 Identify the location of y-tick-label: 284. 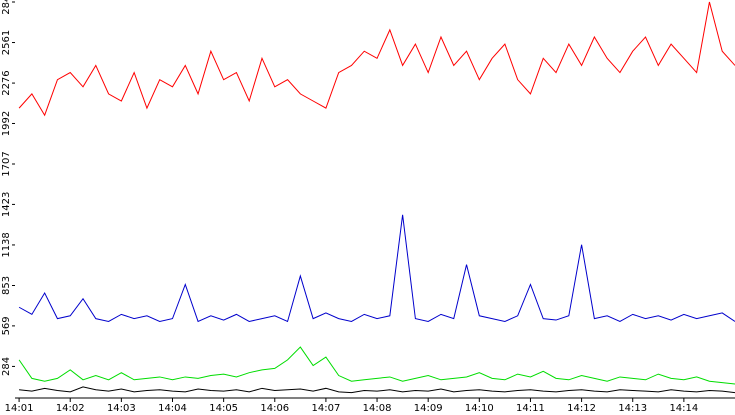
(6, 366).